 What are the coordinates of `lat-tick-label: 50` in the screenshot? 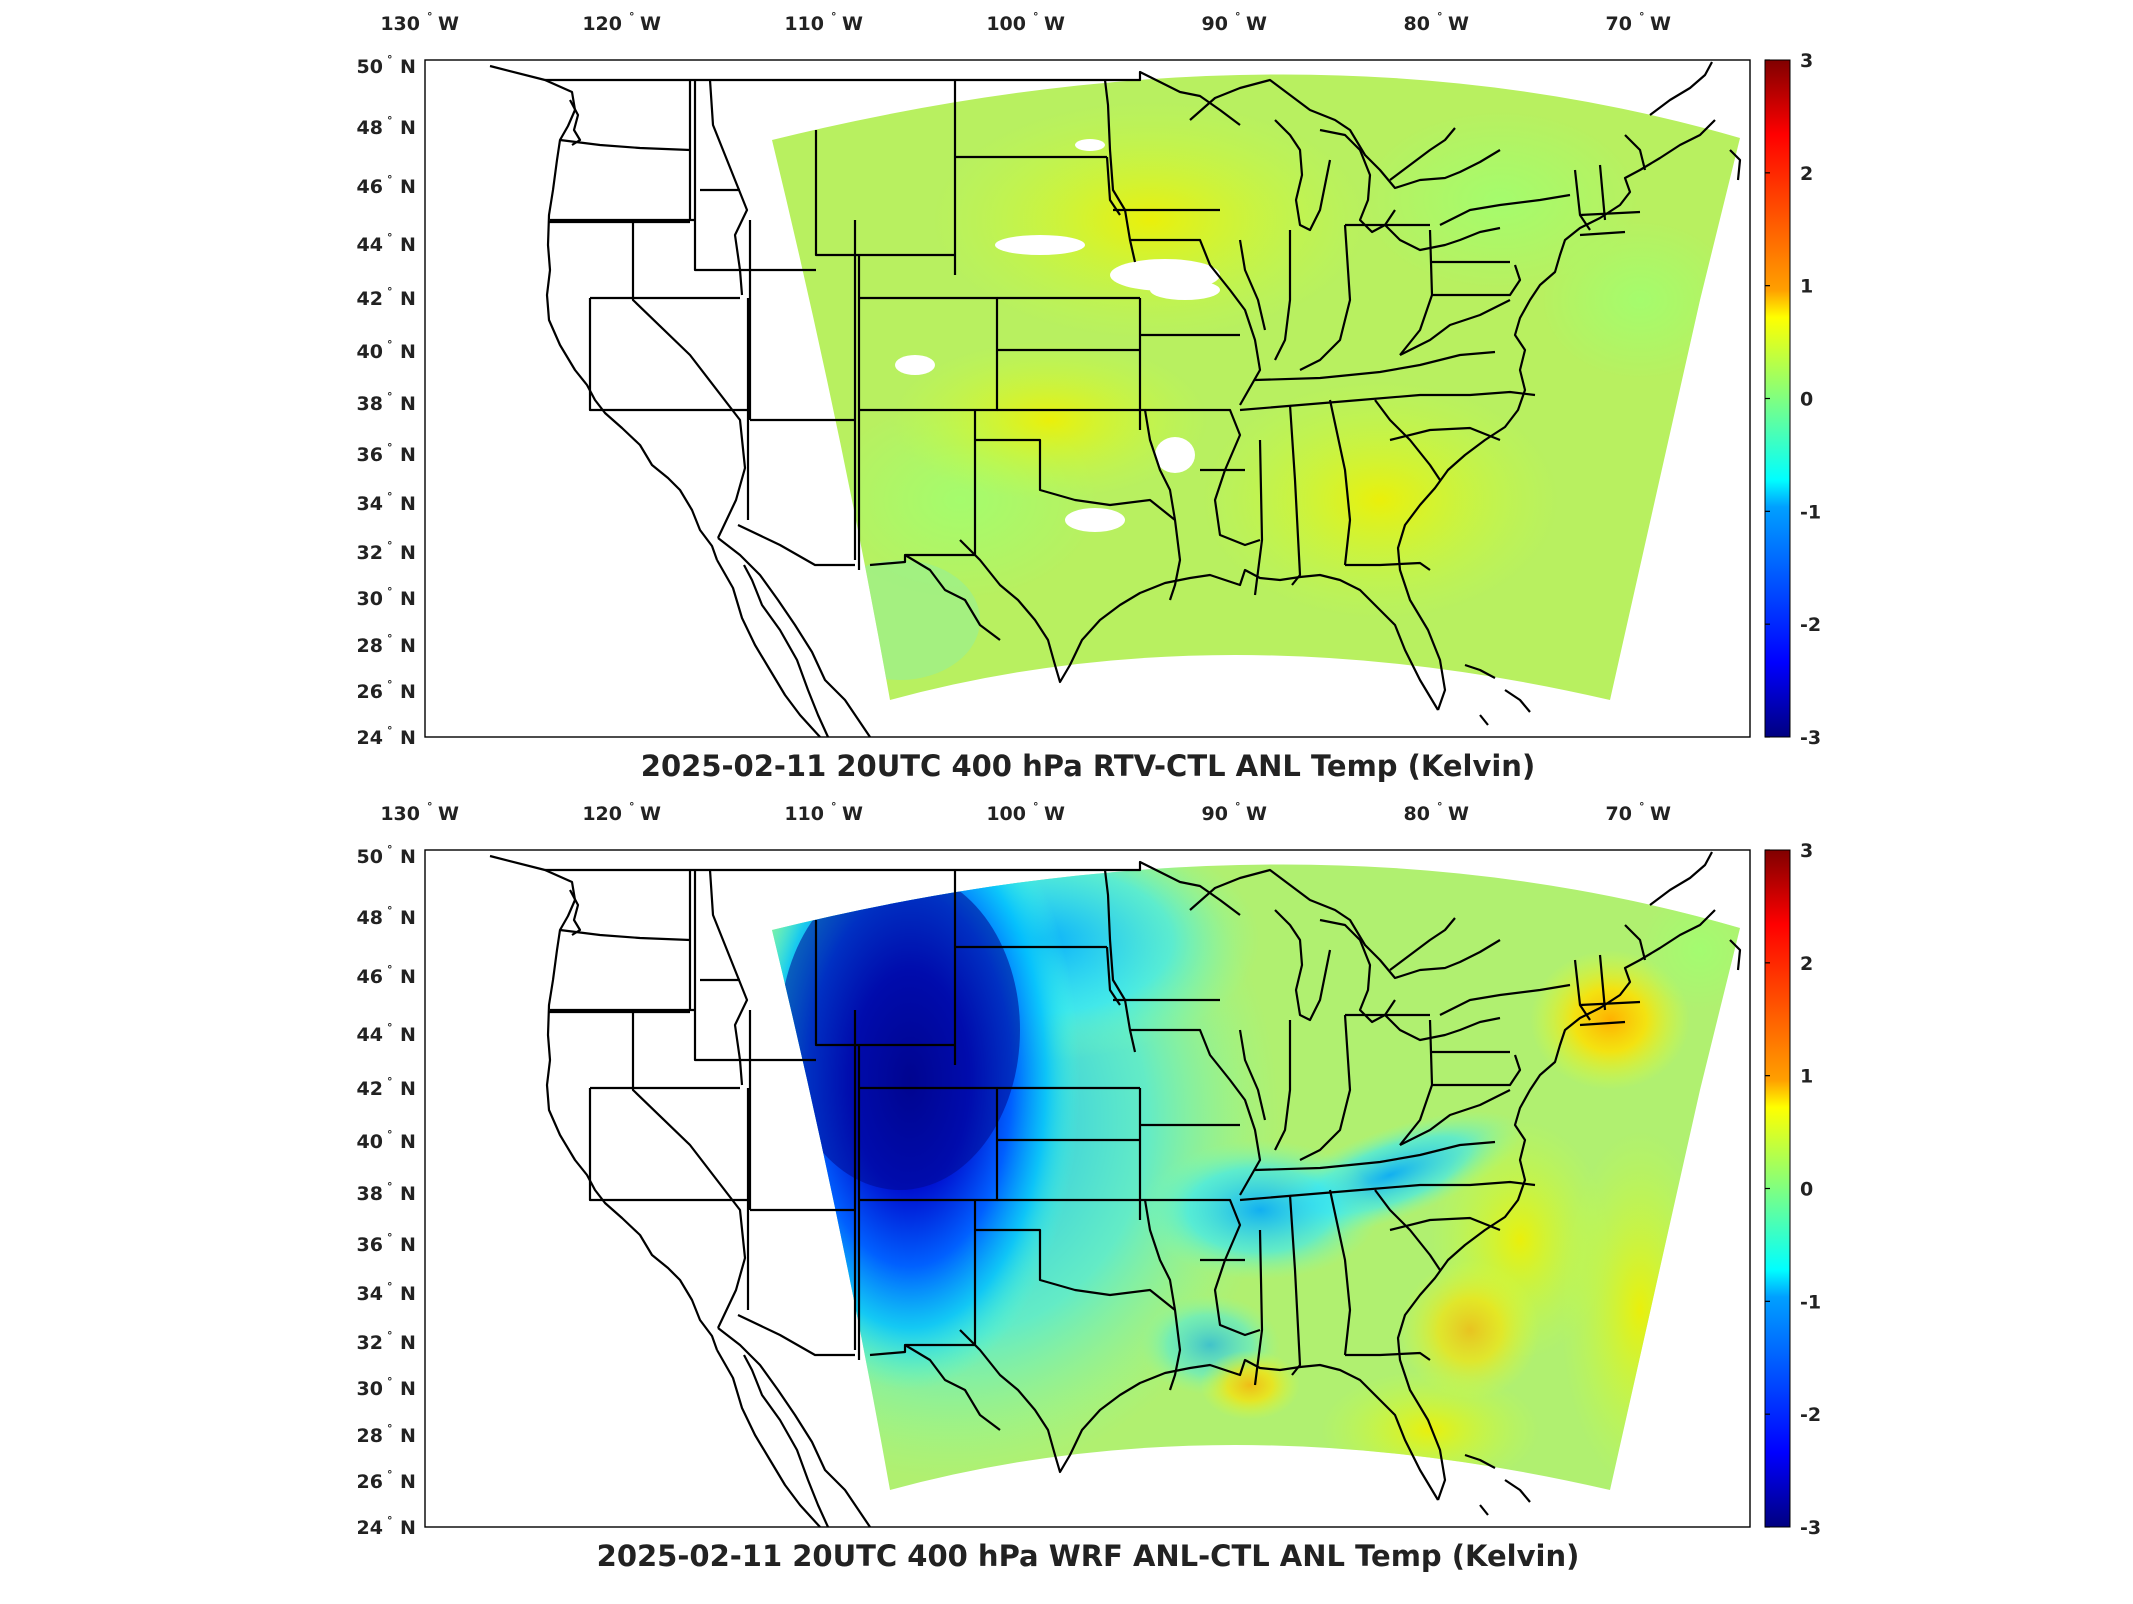 It's located at (370, 857).